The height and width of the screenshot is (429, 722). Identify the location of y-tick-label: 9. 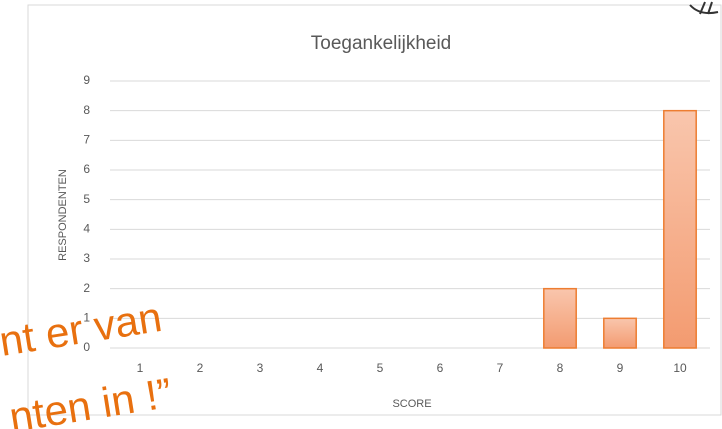
(86, 80).